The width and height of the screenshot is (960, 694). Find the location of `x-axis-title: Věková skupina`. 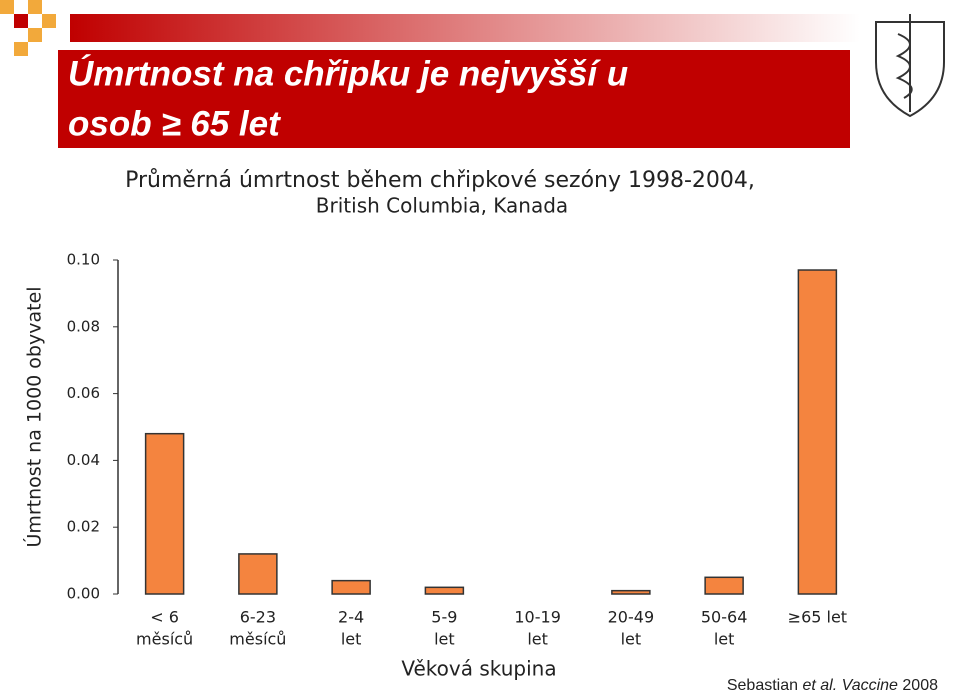

x-axis-title: Věková skupina is located at coordinates (478, 669).